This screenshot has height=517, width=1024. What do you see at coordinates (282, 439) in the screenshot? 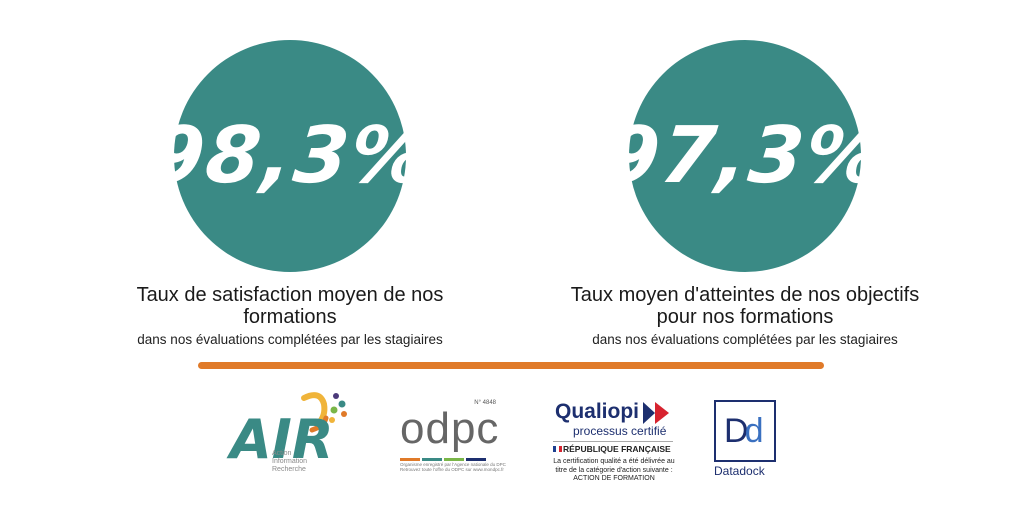
I see `air-wordmark: AIR` at bounding box center [282, 439].